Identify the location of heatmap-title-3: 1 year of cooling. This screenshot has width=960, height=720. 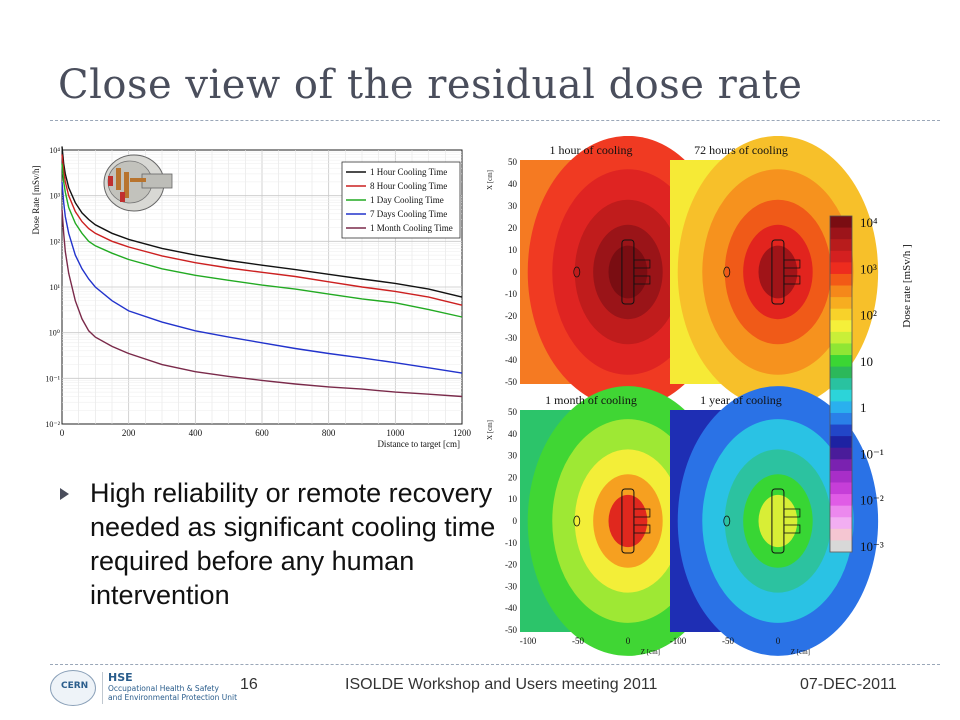
(741, 400).